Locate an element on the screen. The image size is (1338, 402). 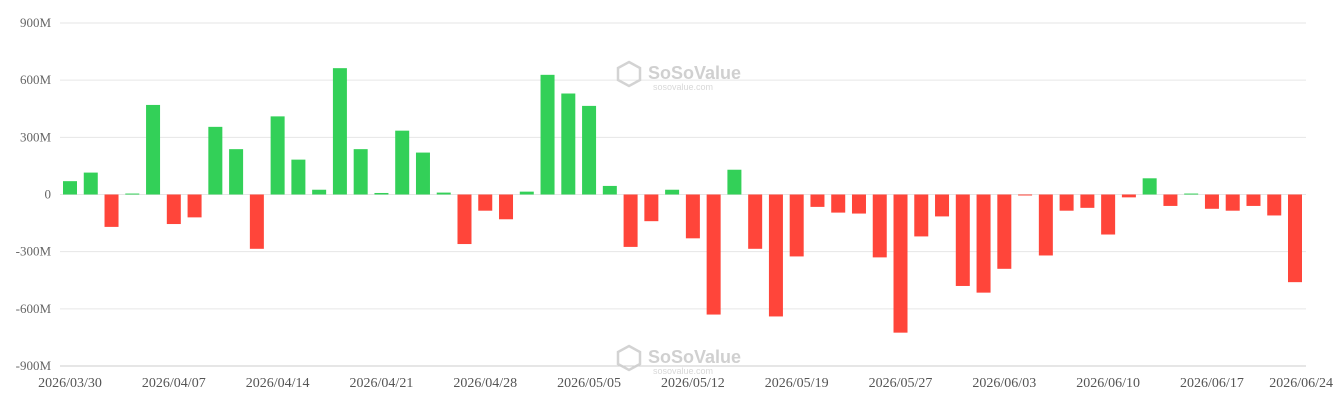
y-tick-label: 600M is located at coordinates (36, 79).